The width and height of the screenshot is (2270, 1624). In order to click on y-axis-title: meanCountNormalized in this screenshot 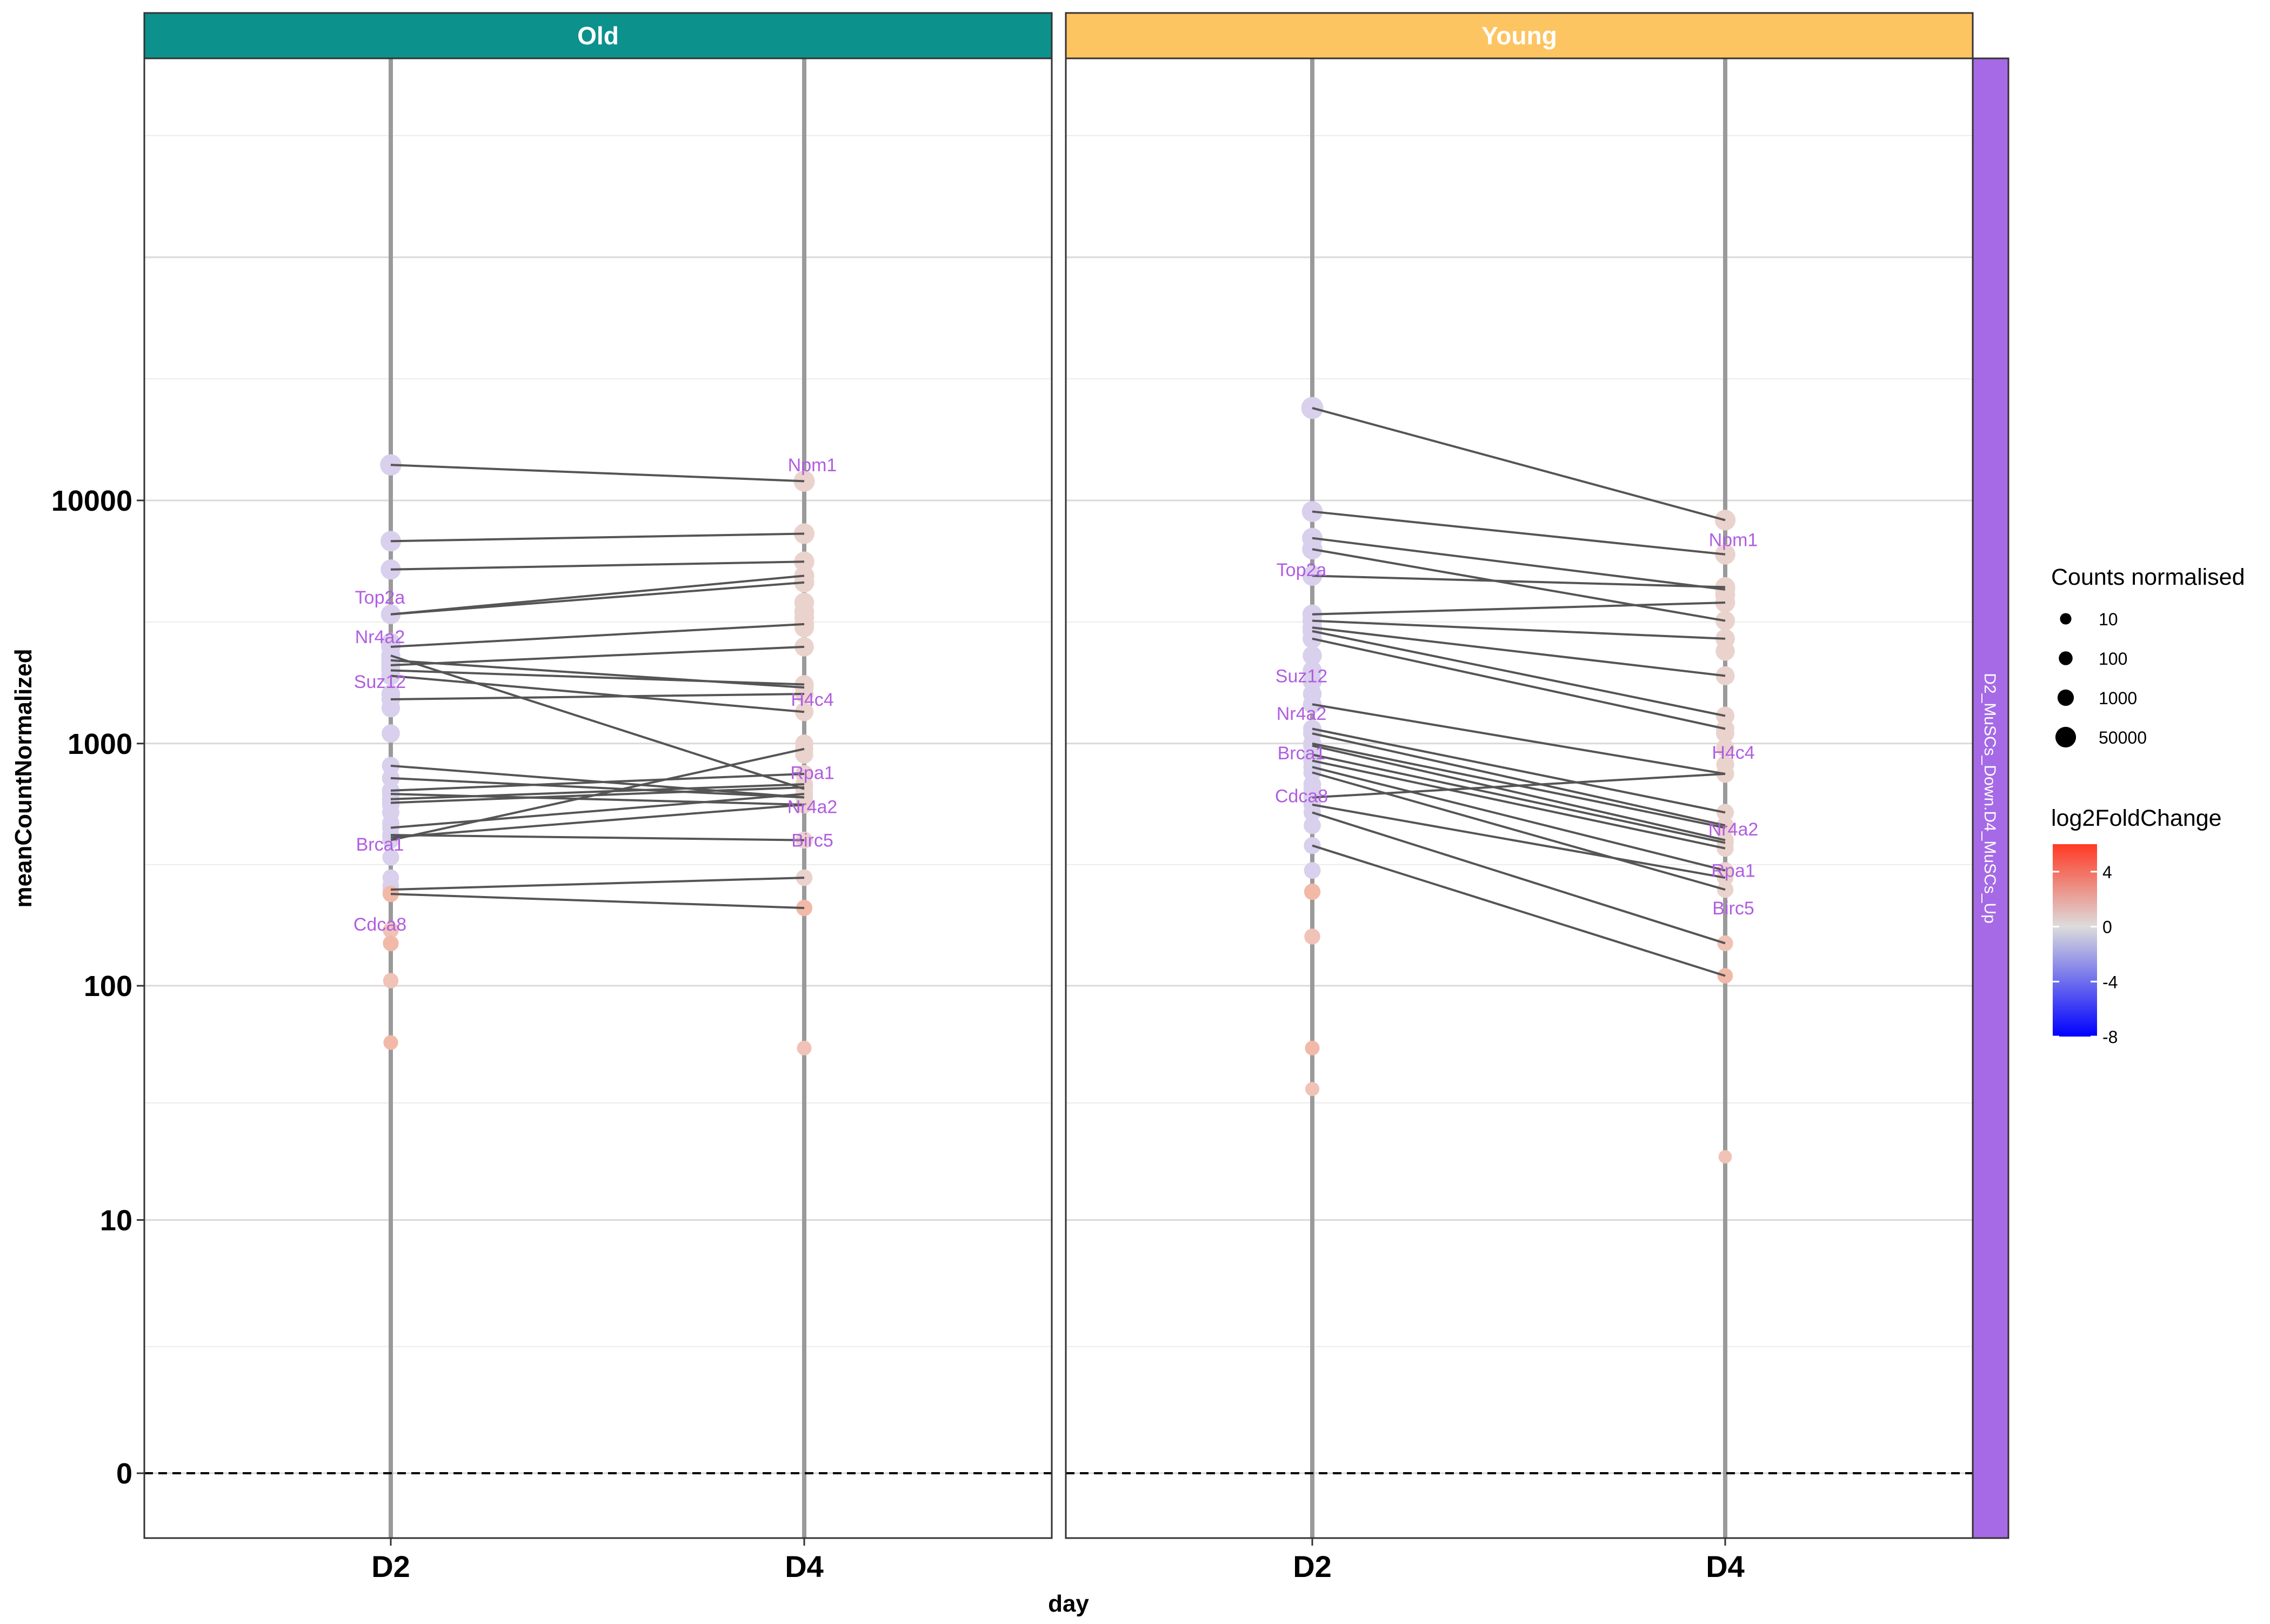, I will do `click(23, 778)`.